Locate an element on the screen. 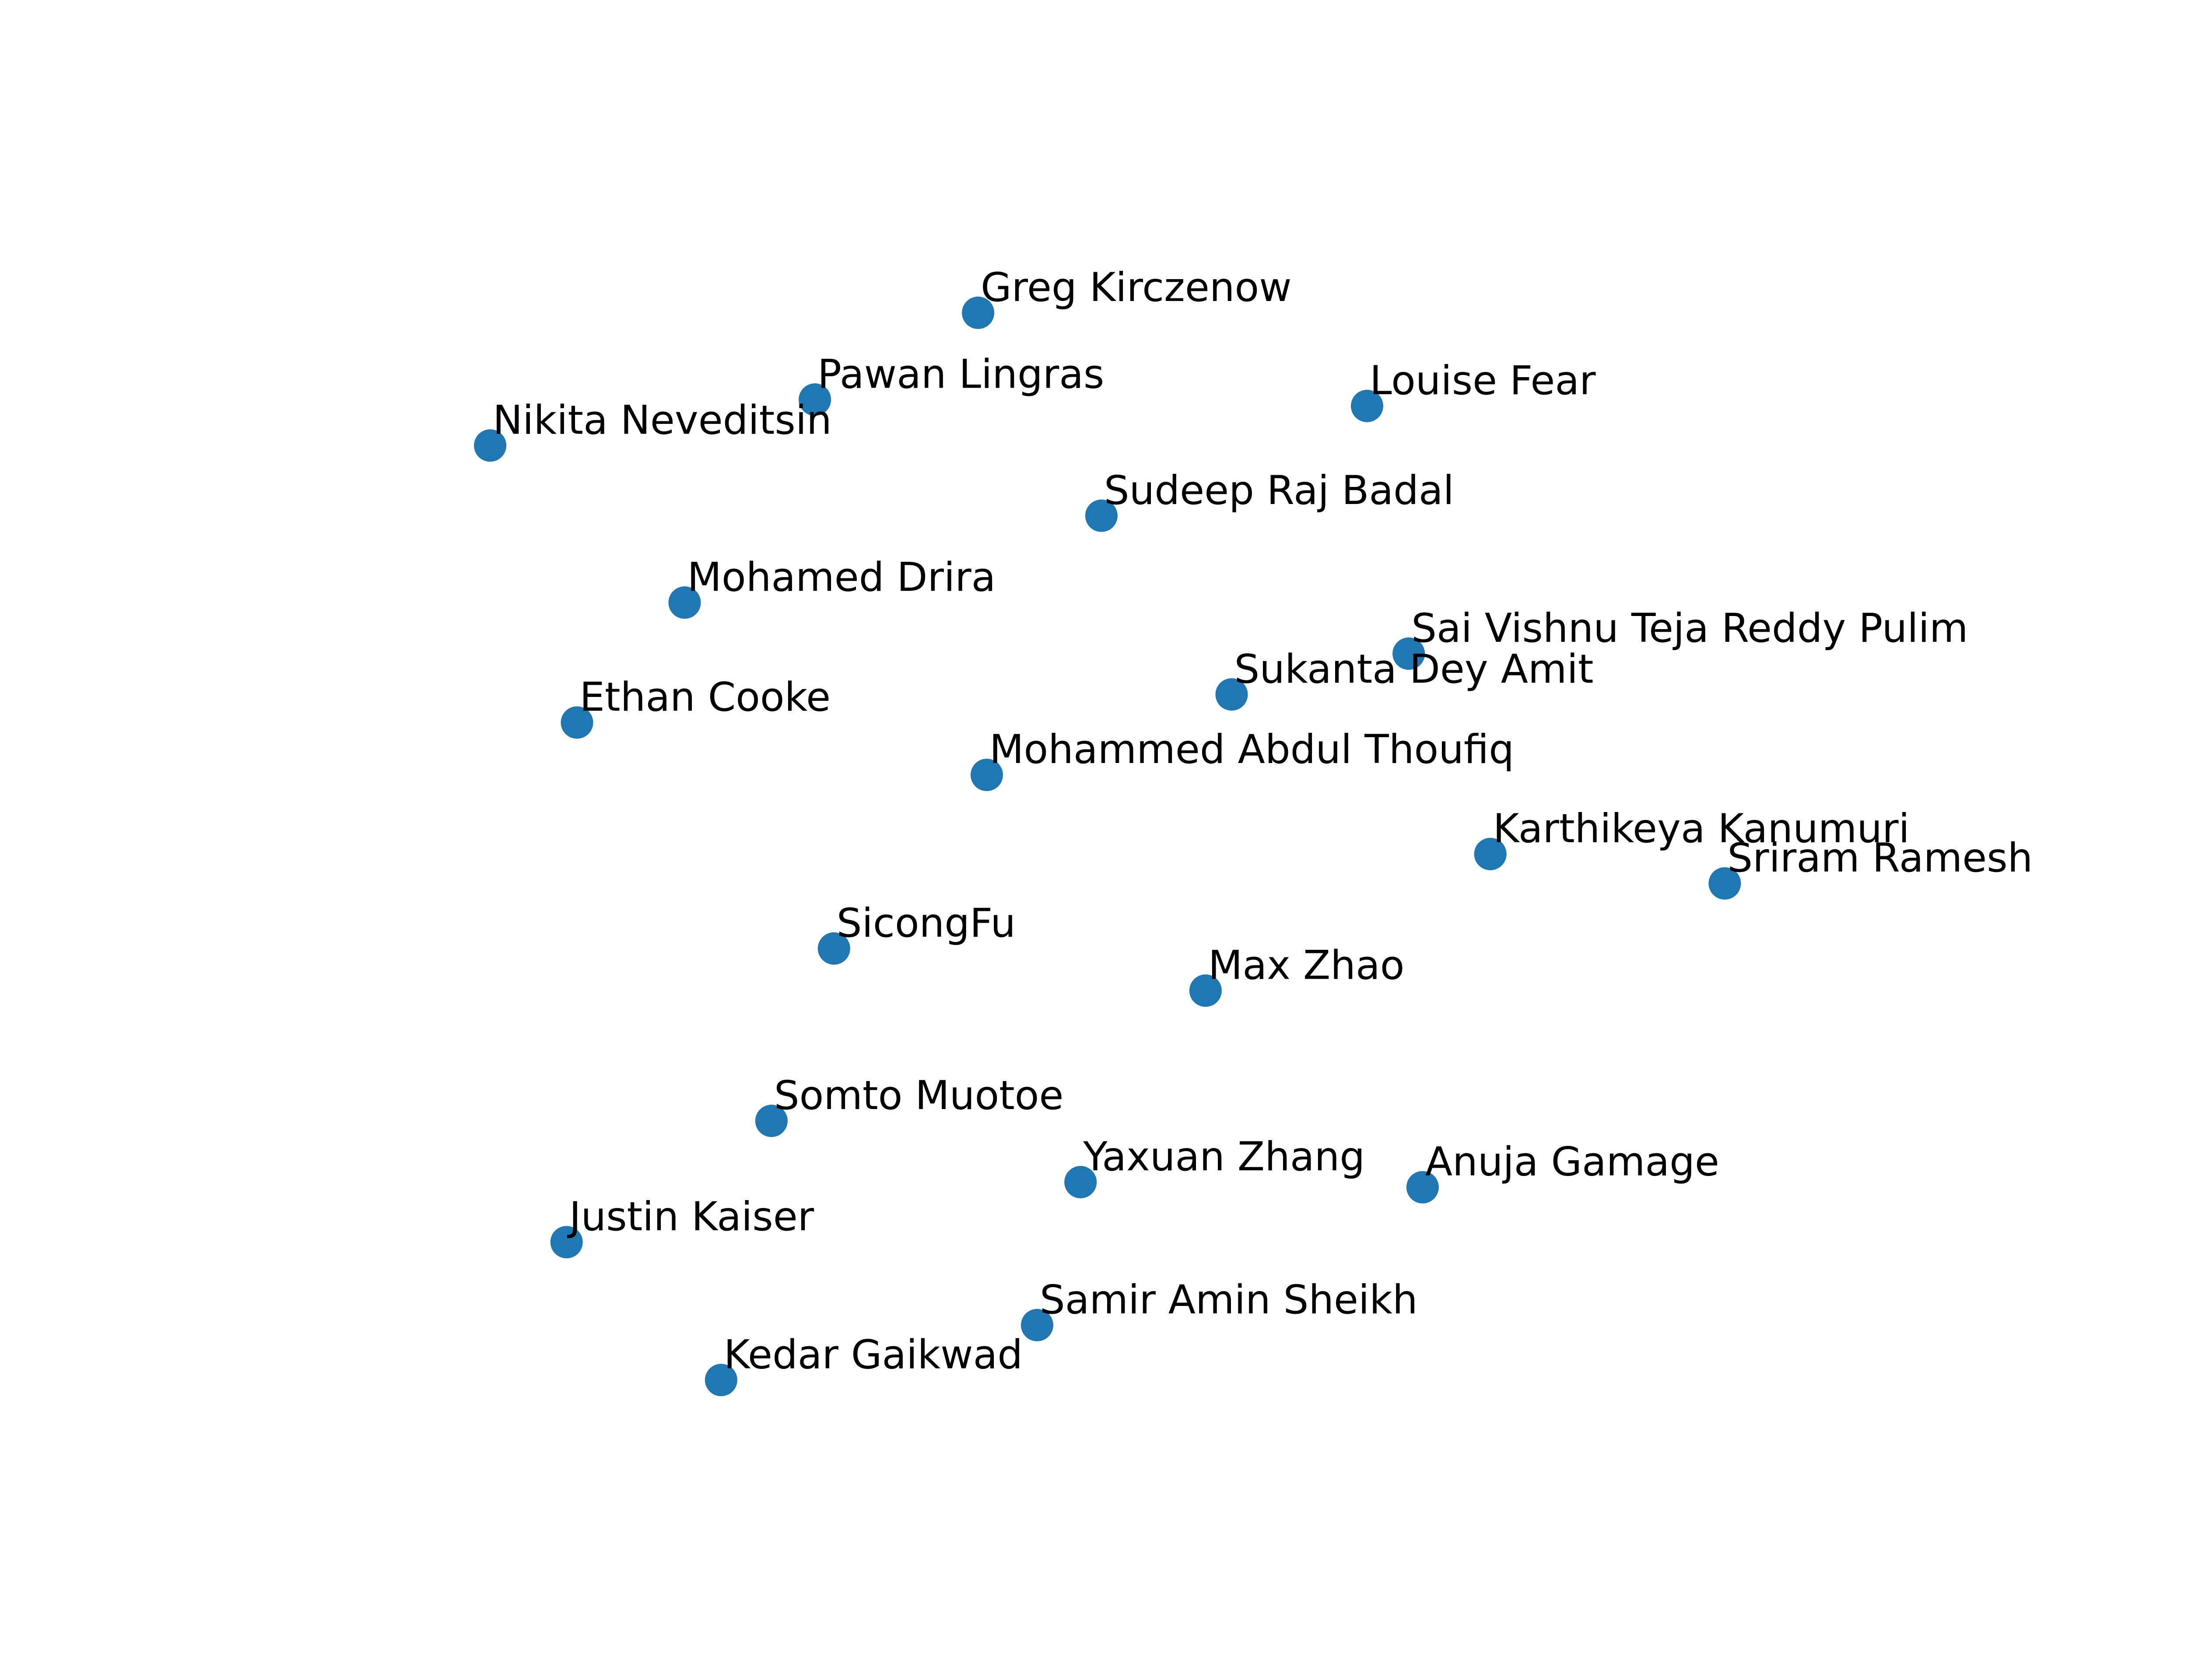 The height and width of the screenshot is (1680, 2188). point-label-13: Max Zhao is located at coordinates (1306, 965).